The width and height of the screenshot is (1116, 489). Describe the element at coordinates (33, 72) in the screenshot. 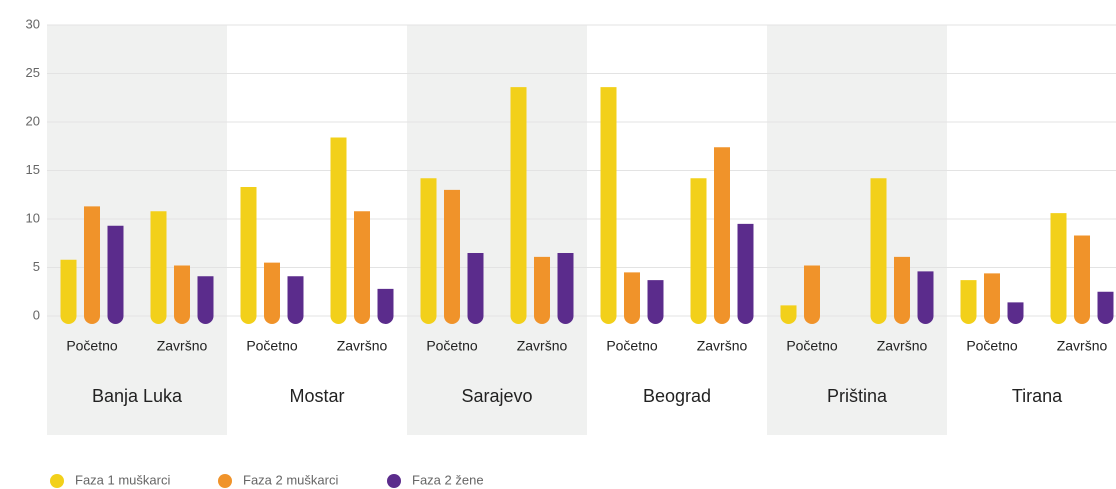

I see `y-tick-label: 25` at that location.